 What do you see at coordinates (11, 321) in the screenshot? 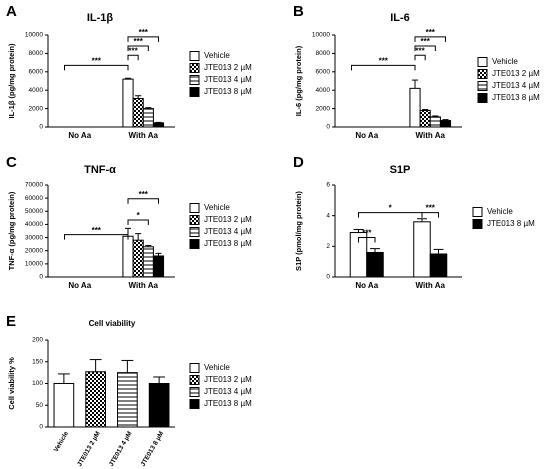
I see `panel-letter: E` at bounding box center [11, 321].